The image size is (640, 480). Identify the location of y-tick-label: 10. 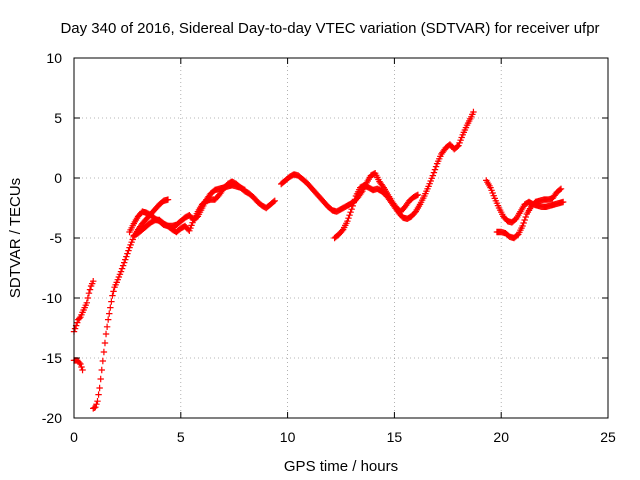
(54, 58).